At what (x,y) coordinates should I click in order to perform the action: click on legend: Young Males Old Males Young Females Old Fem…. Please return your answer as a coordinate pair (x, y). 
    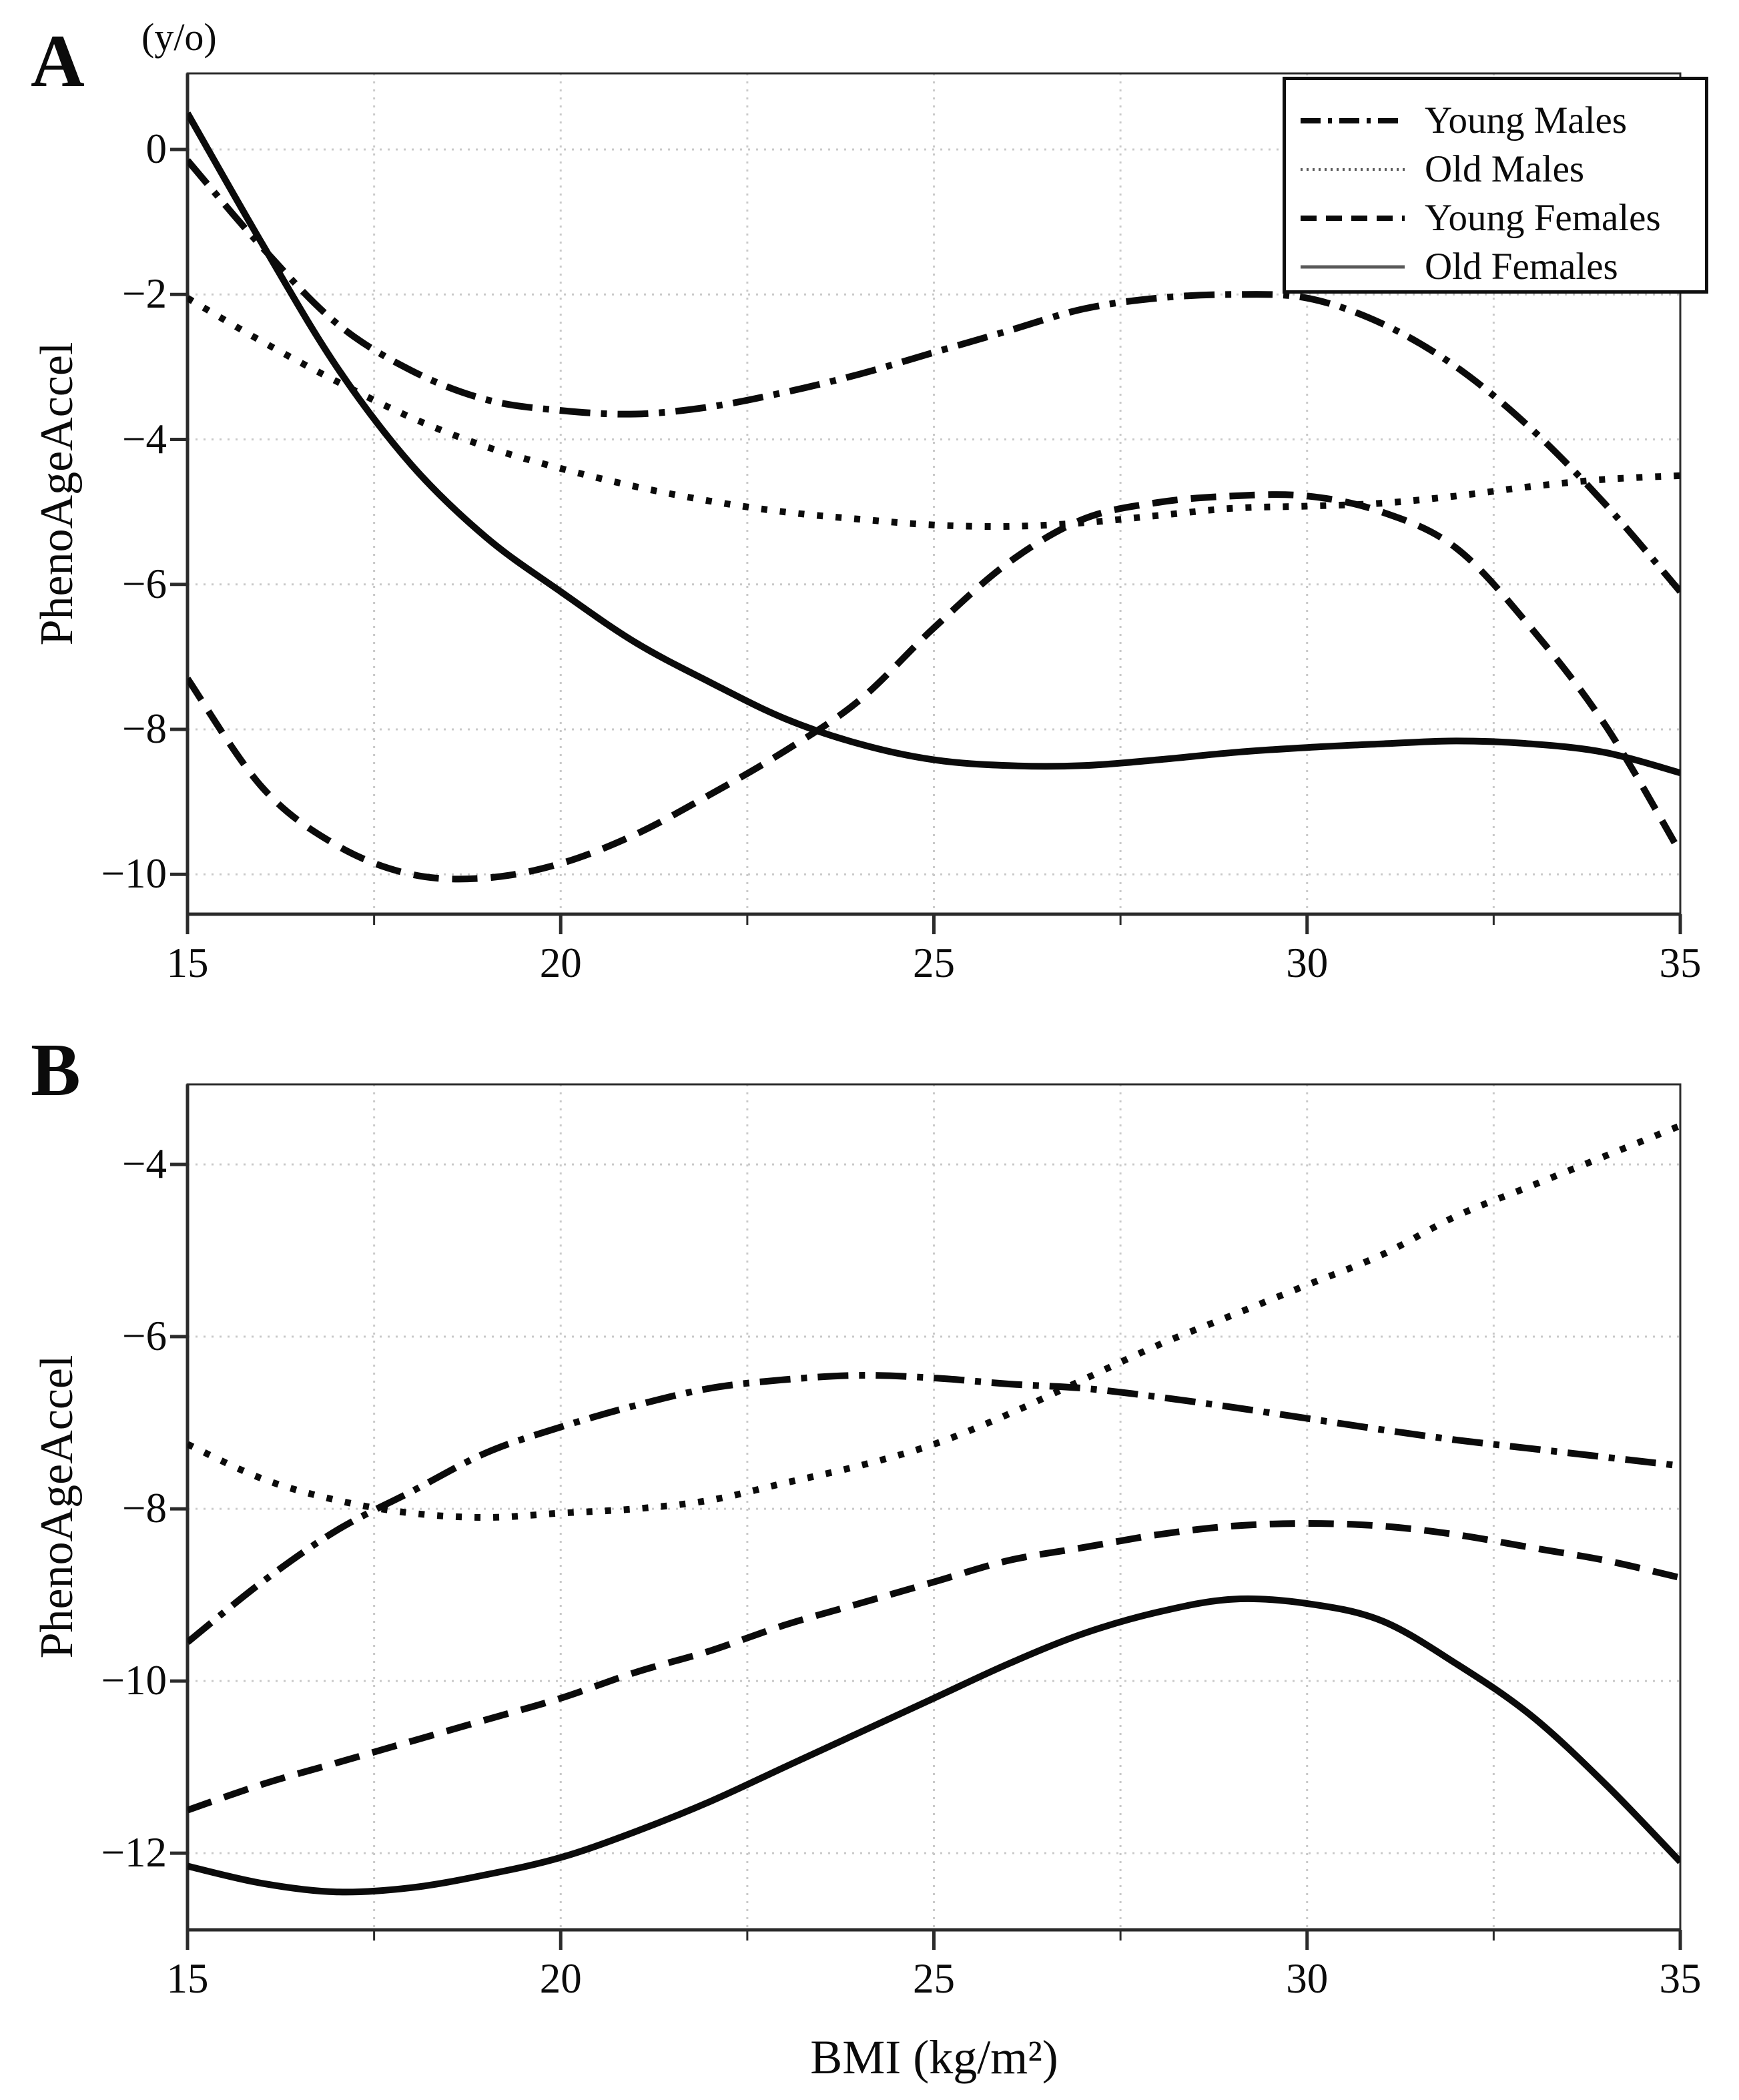
    Looking at the image, I should click on (1496, 185).